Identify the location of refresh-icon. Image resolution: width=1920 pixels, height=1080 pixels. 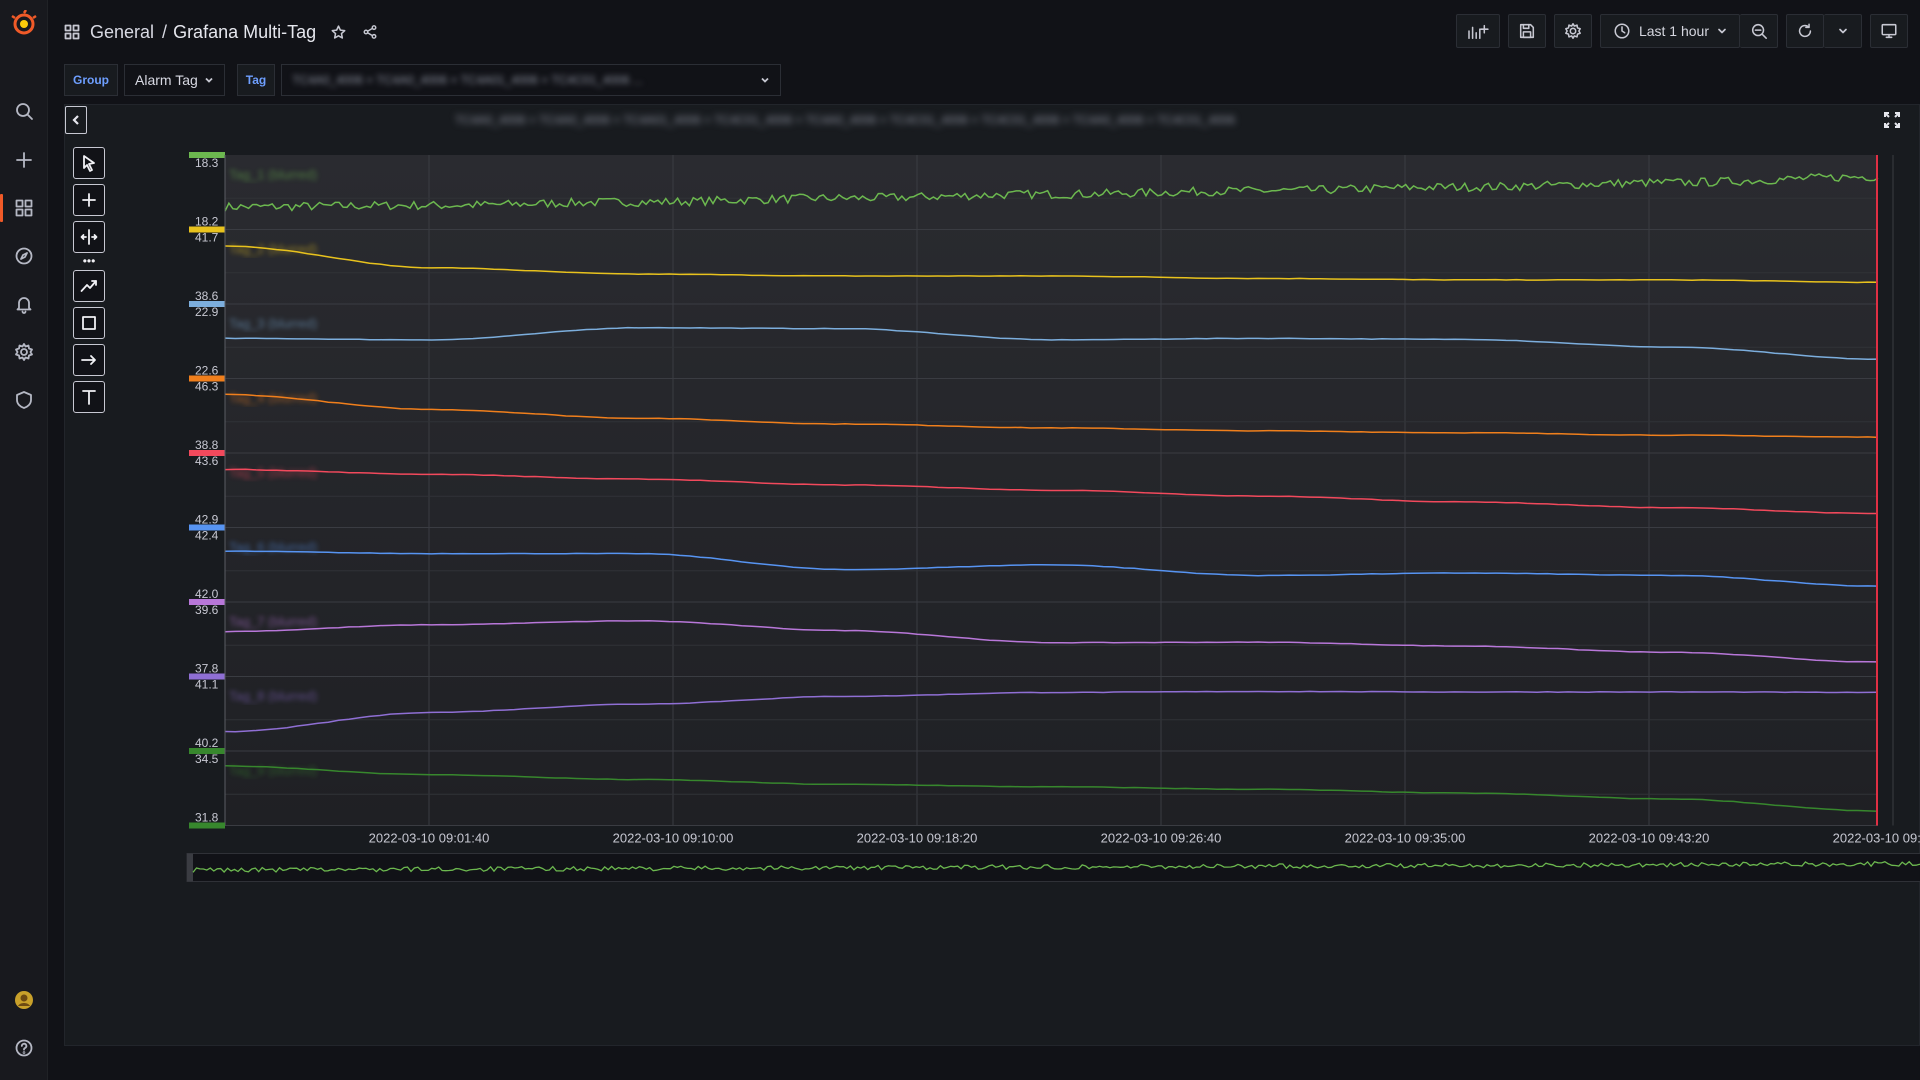
(1805, 30).